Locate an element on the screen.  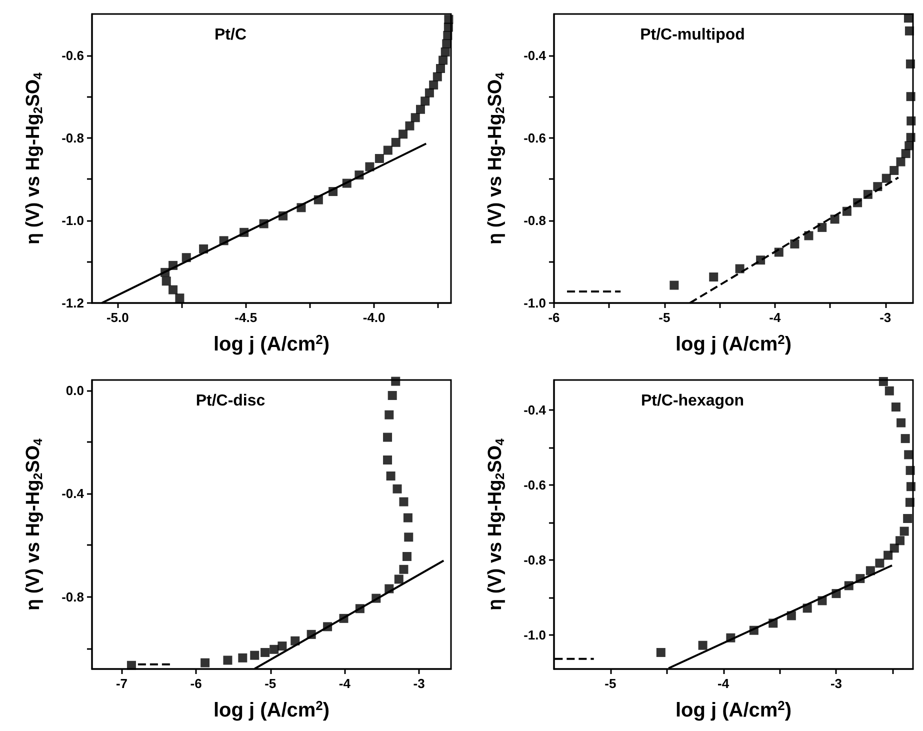
x-tick-label: -7 is located at coordinates (122, 683).